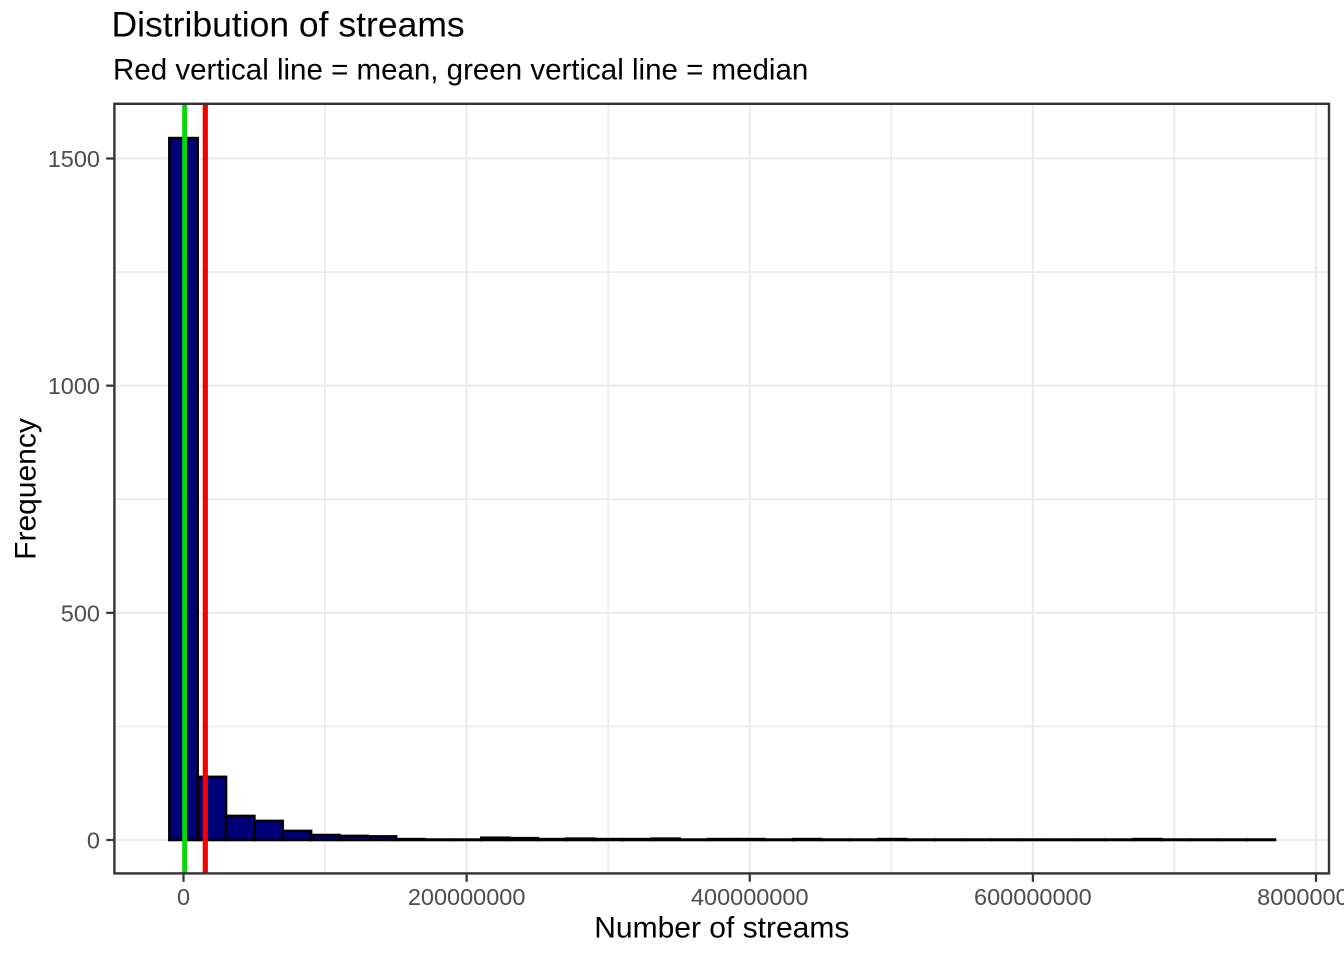 This screenshot has height=960, width=1344. What do you see at coordinates (467, 897) in the screenshot?
I see `svg-text: 200000000` at bounding box center [467, 897].